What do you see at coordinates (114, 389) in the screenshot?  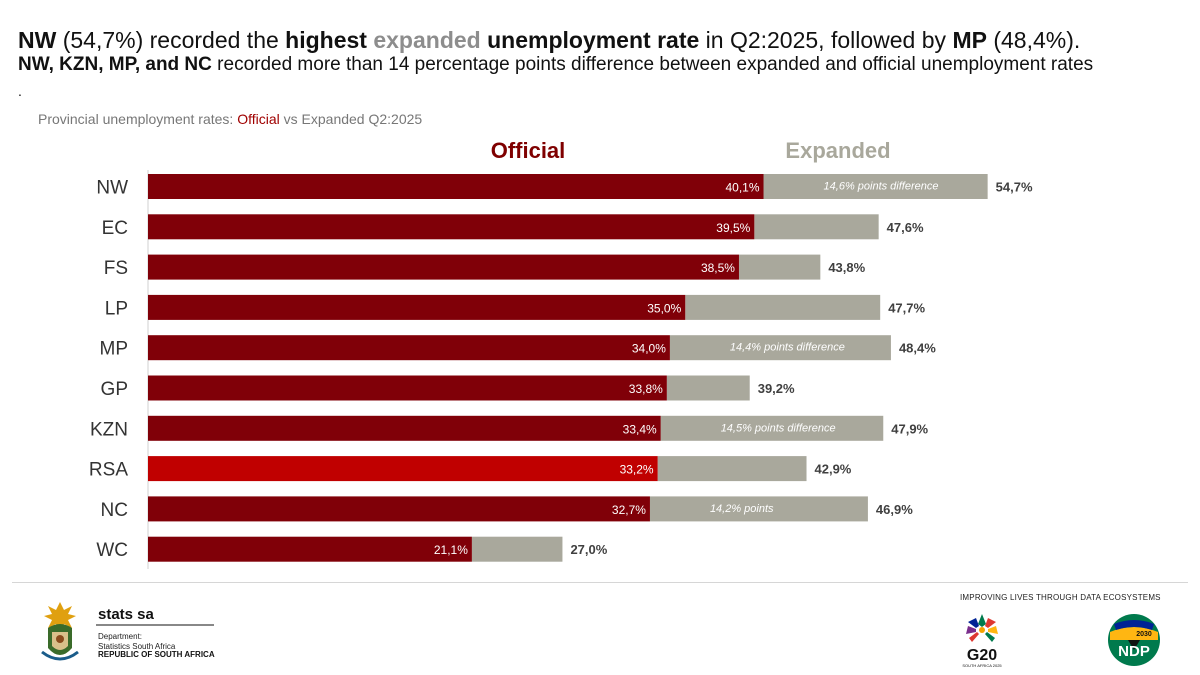 I see `category-label: GP` at bounding box center [114, 389].